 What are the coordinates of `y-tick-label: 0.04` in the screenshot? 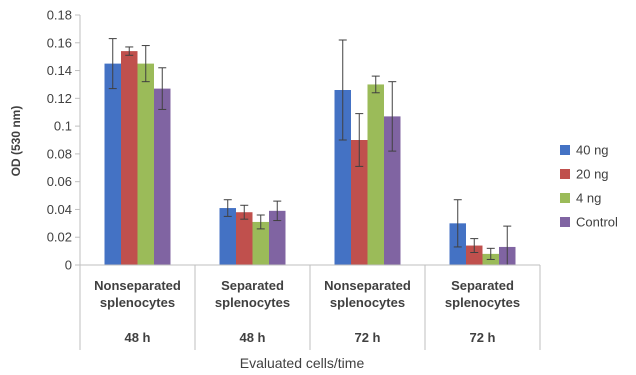 It's located at (59, 209).